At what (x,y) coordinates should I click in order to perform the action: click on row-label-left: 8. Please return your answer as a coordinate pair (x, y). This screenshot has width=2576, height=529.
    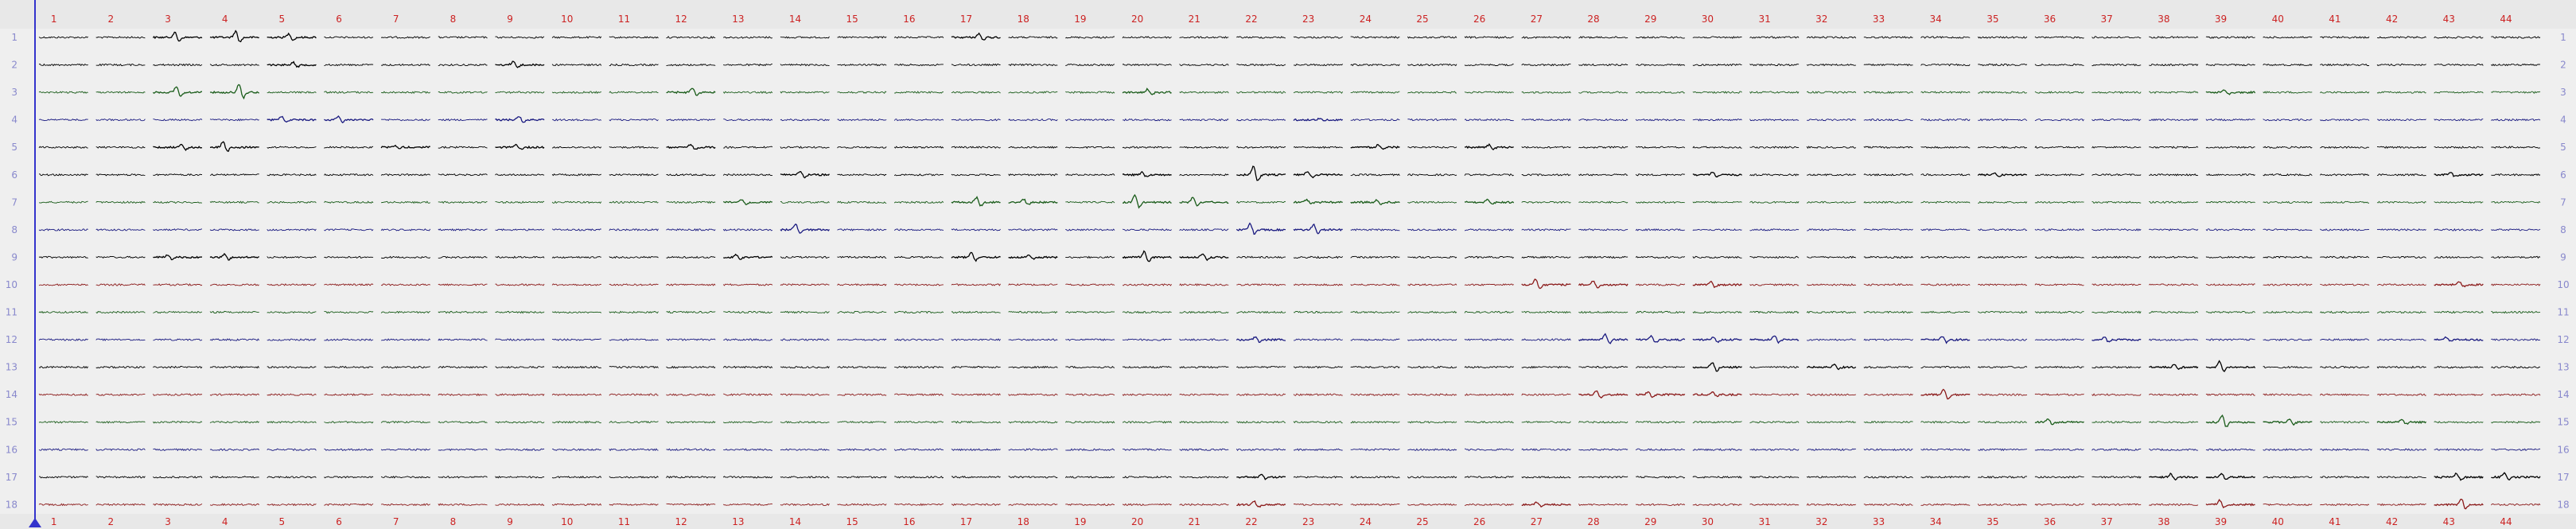
    Looking at the image, I should click on (14, 229).